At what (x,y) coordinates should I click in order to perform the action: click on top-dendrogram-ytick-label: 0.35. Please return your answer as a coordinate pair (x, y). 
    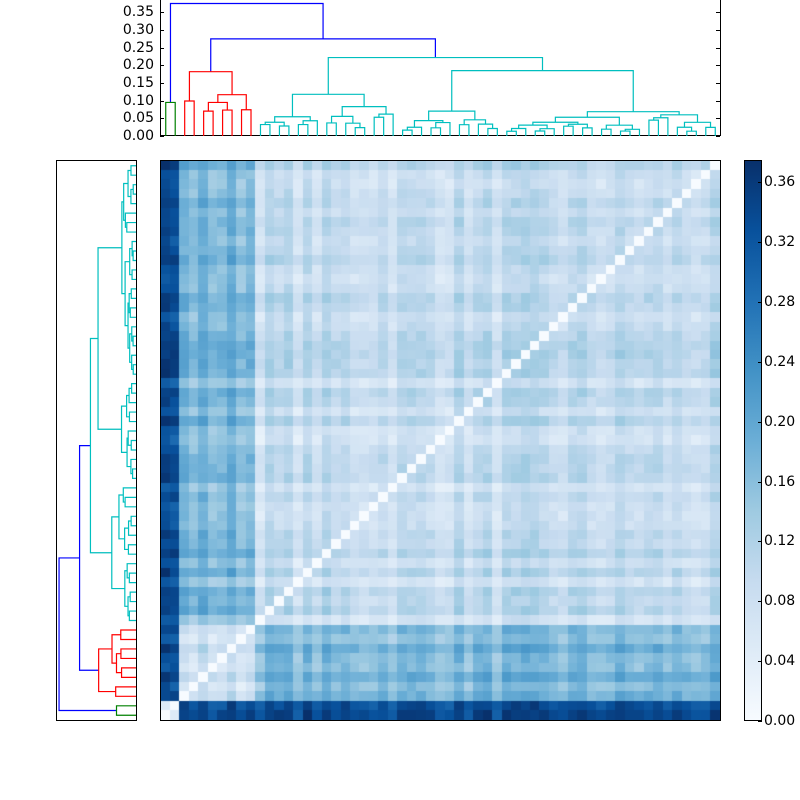
    Looking at the image, I should click on (138, 12).